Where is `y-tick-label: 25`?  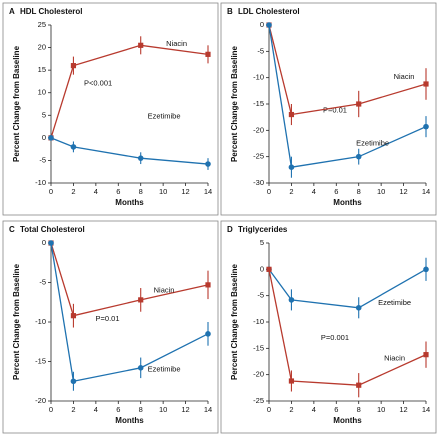 y-tick-label: 25 is located at coordinates (42, 24).